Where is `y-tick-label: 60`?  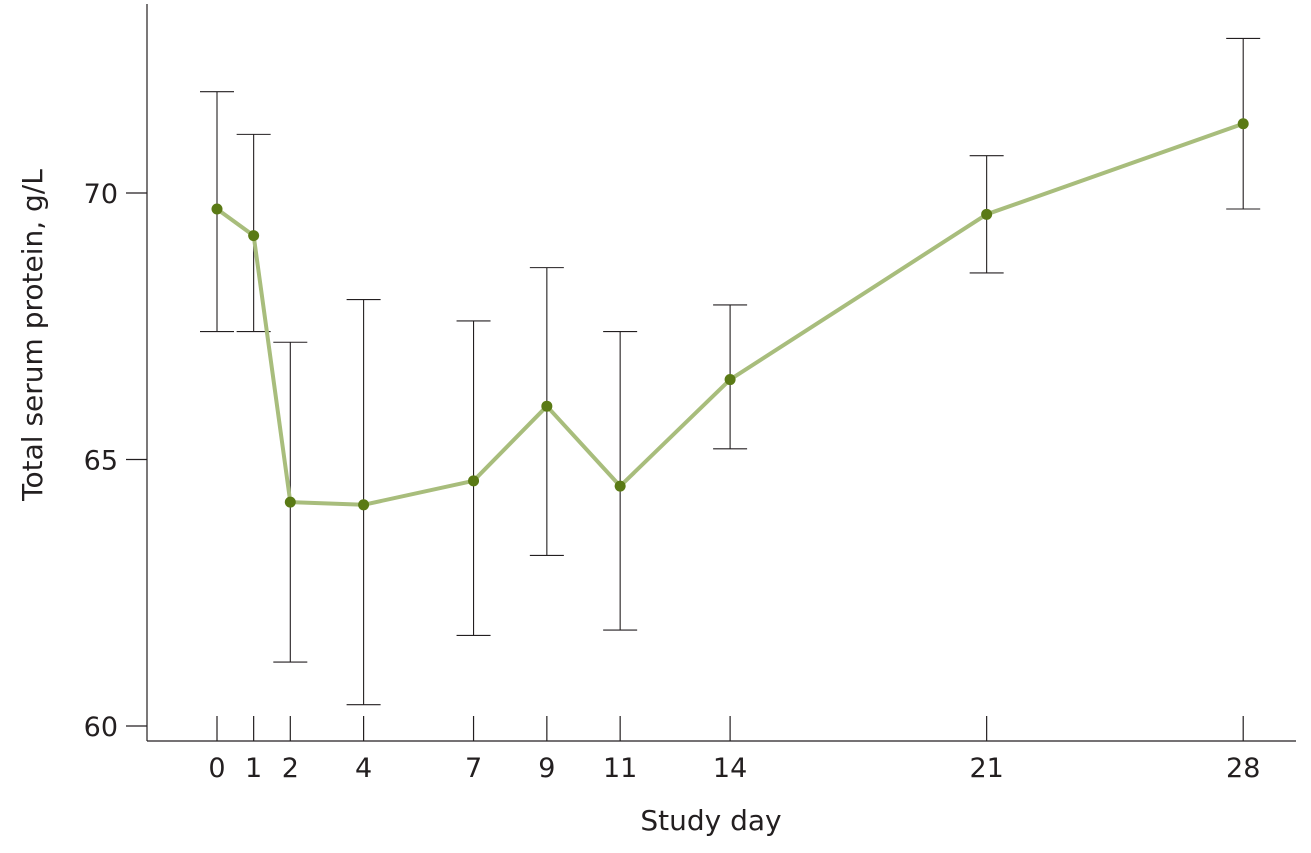 y-tick-label: 60 is located at coordinates (101, 727).